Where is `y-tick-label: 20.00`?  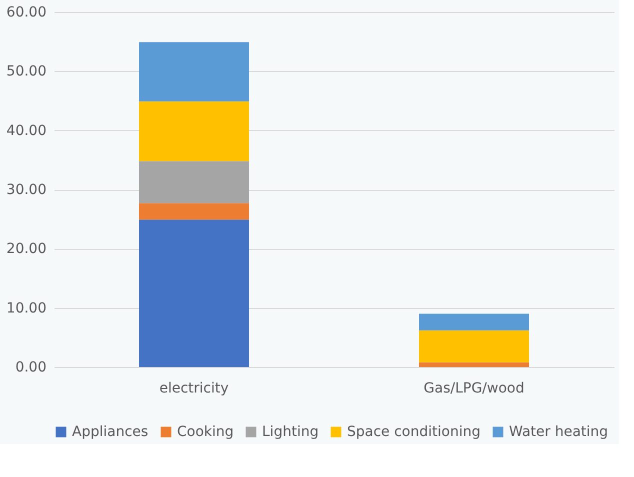 y-tick-label: 20.00 is located at coordinates (26, 249).